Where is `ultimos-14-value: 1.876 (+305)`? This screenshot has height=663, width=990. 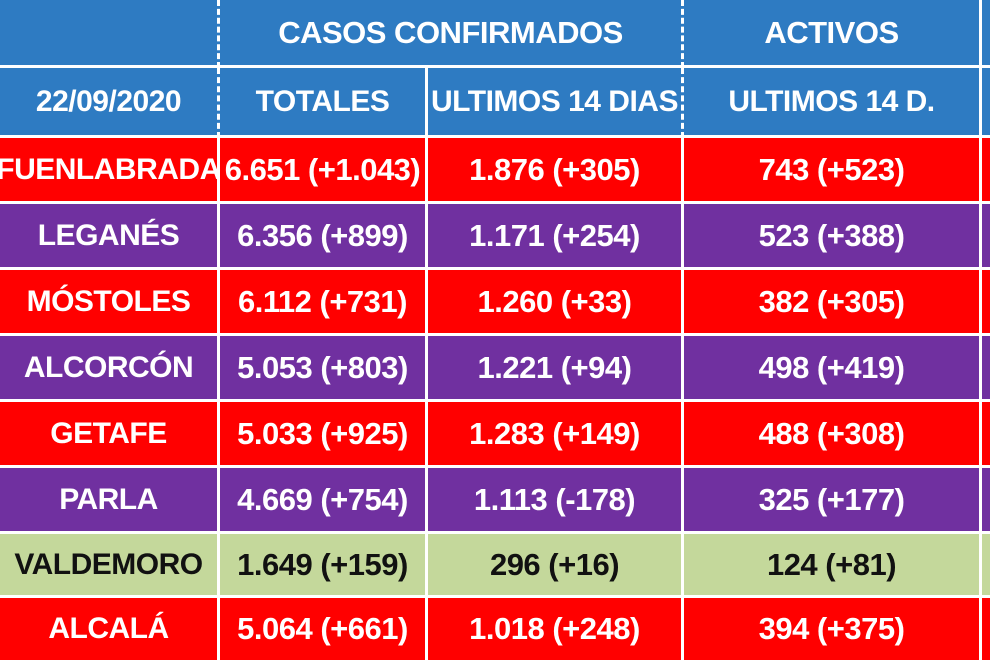 ultimos-14-value: 1.876 (+305) is located at coordinates (556, 171).